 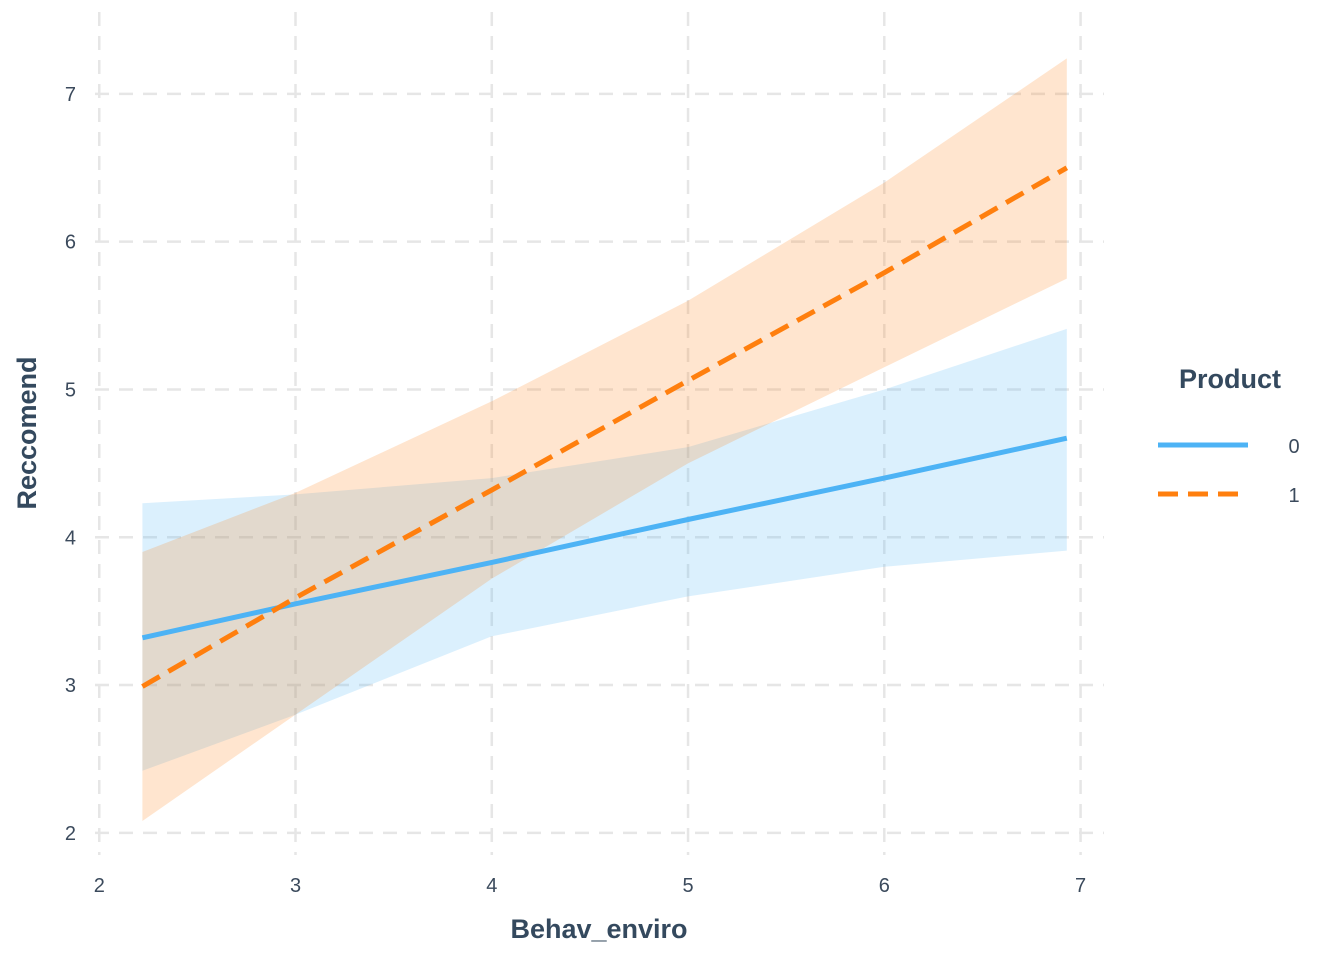 What do you see at coordinates (70, 686) in the screenshot?
I see `y-tick-label-3: 3` at bounding box center [70, 686].